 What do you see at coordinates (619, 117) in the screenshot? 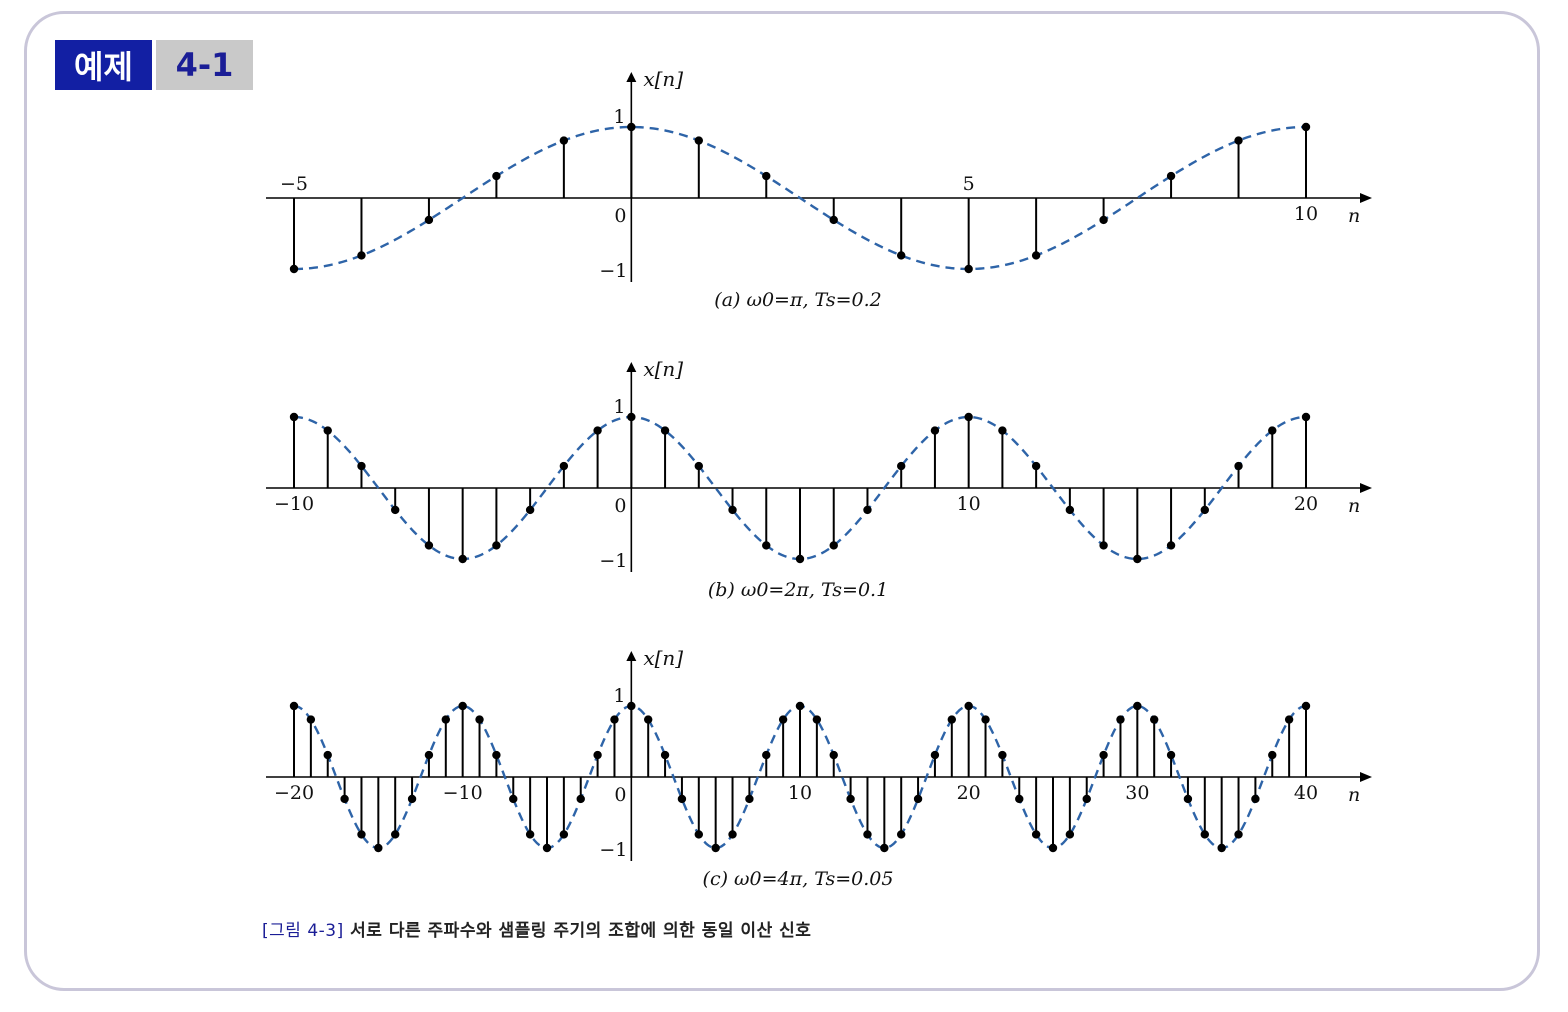
I see `y-tick-label: 1` at bounding box center [619, 117].